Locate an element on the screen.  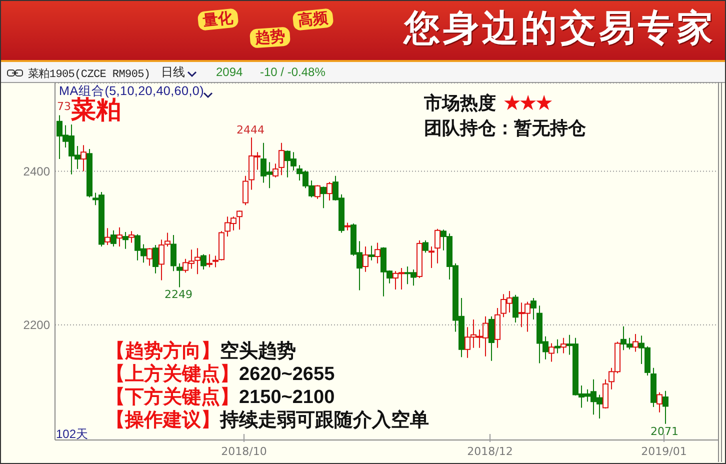
annotation: ★★★ is located at coordinates (528, 103).